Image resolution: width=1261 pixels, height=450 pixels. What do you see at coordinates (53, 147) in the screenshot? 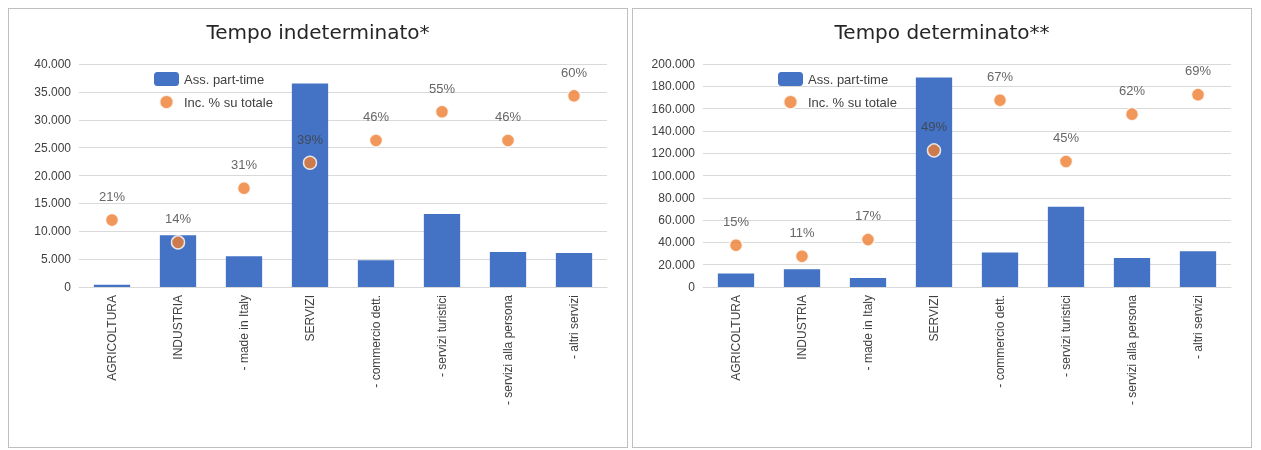
I see `y-tick-label: 25.000` at bounding box center [53, 147].